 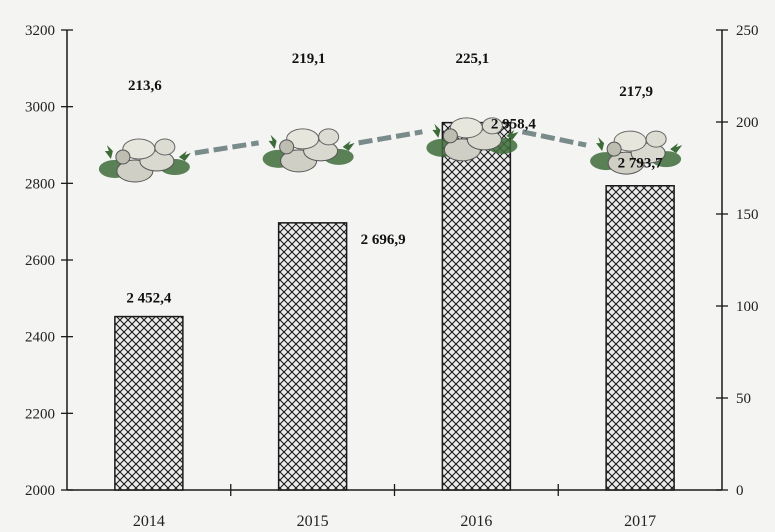 What do you see at coordinates (640, 521) in the screenshot?
I see `x-tick-label: 2017` at bounding box center [640, 521].